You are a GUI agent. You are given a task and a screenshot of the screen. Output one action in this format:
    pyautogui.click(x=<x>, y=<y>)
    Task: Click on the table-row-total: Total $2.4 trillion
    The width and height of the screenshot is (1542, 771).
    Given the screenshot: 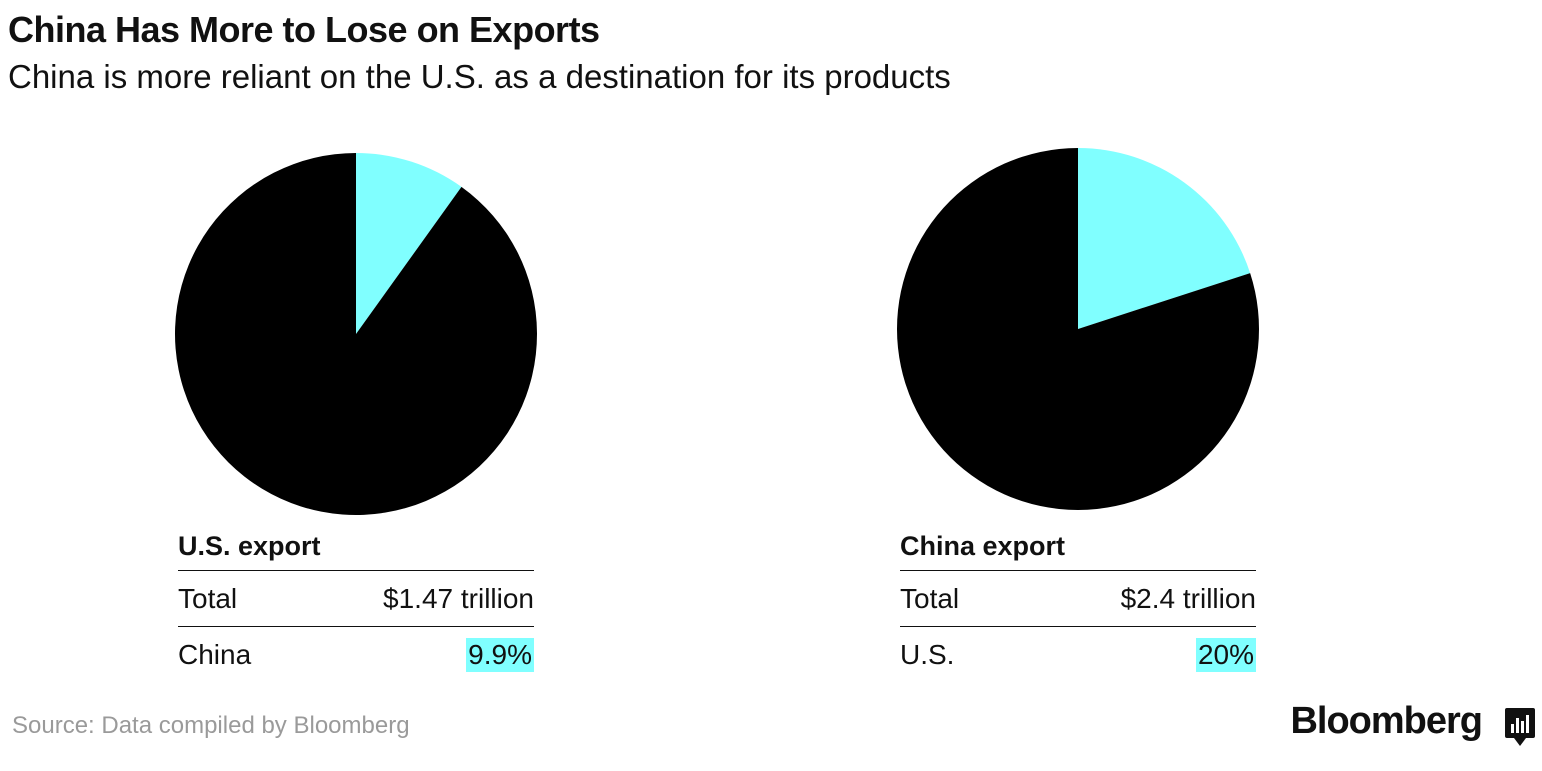 What is the action you would take?
    pyautogui.click(x=1078, y=599)
    